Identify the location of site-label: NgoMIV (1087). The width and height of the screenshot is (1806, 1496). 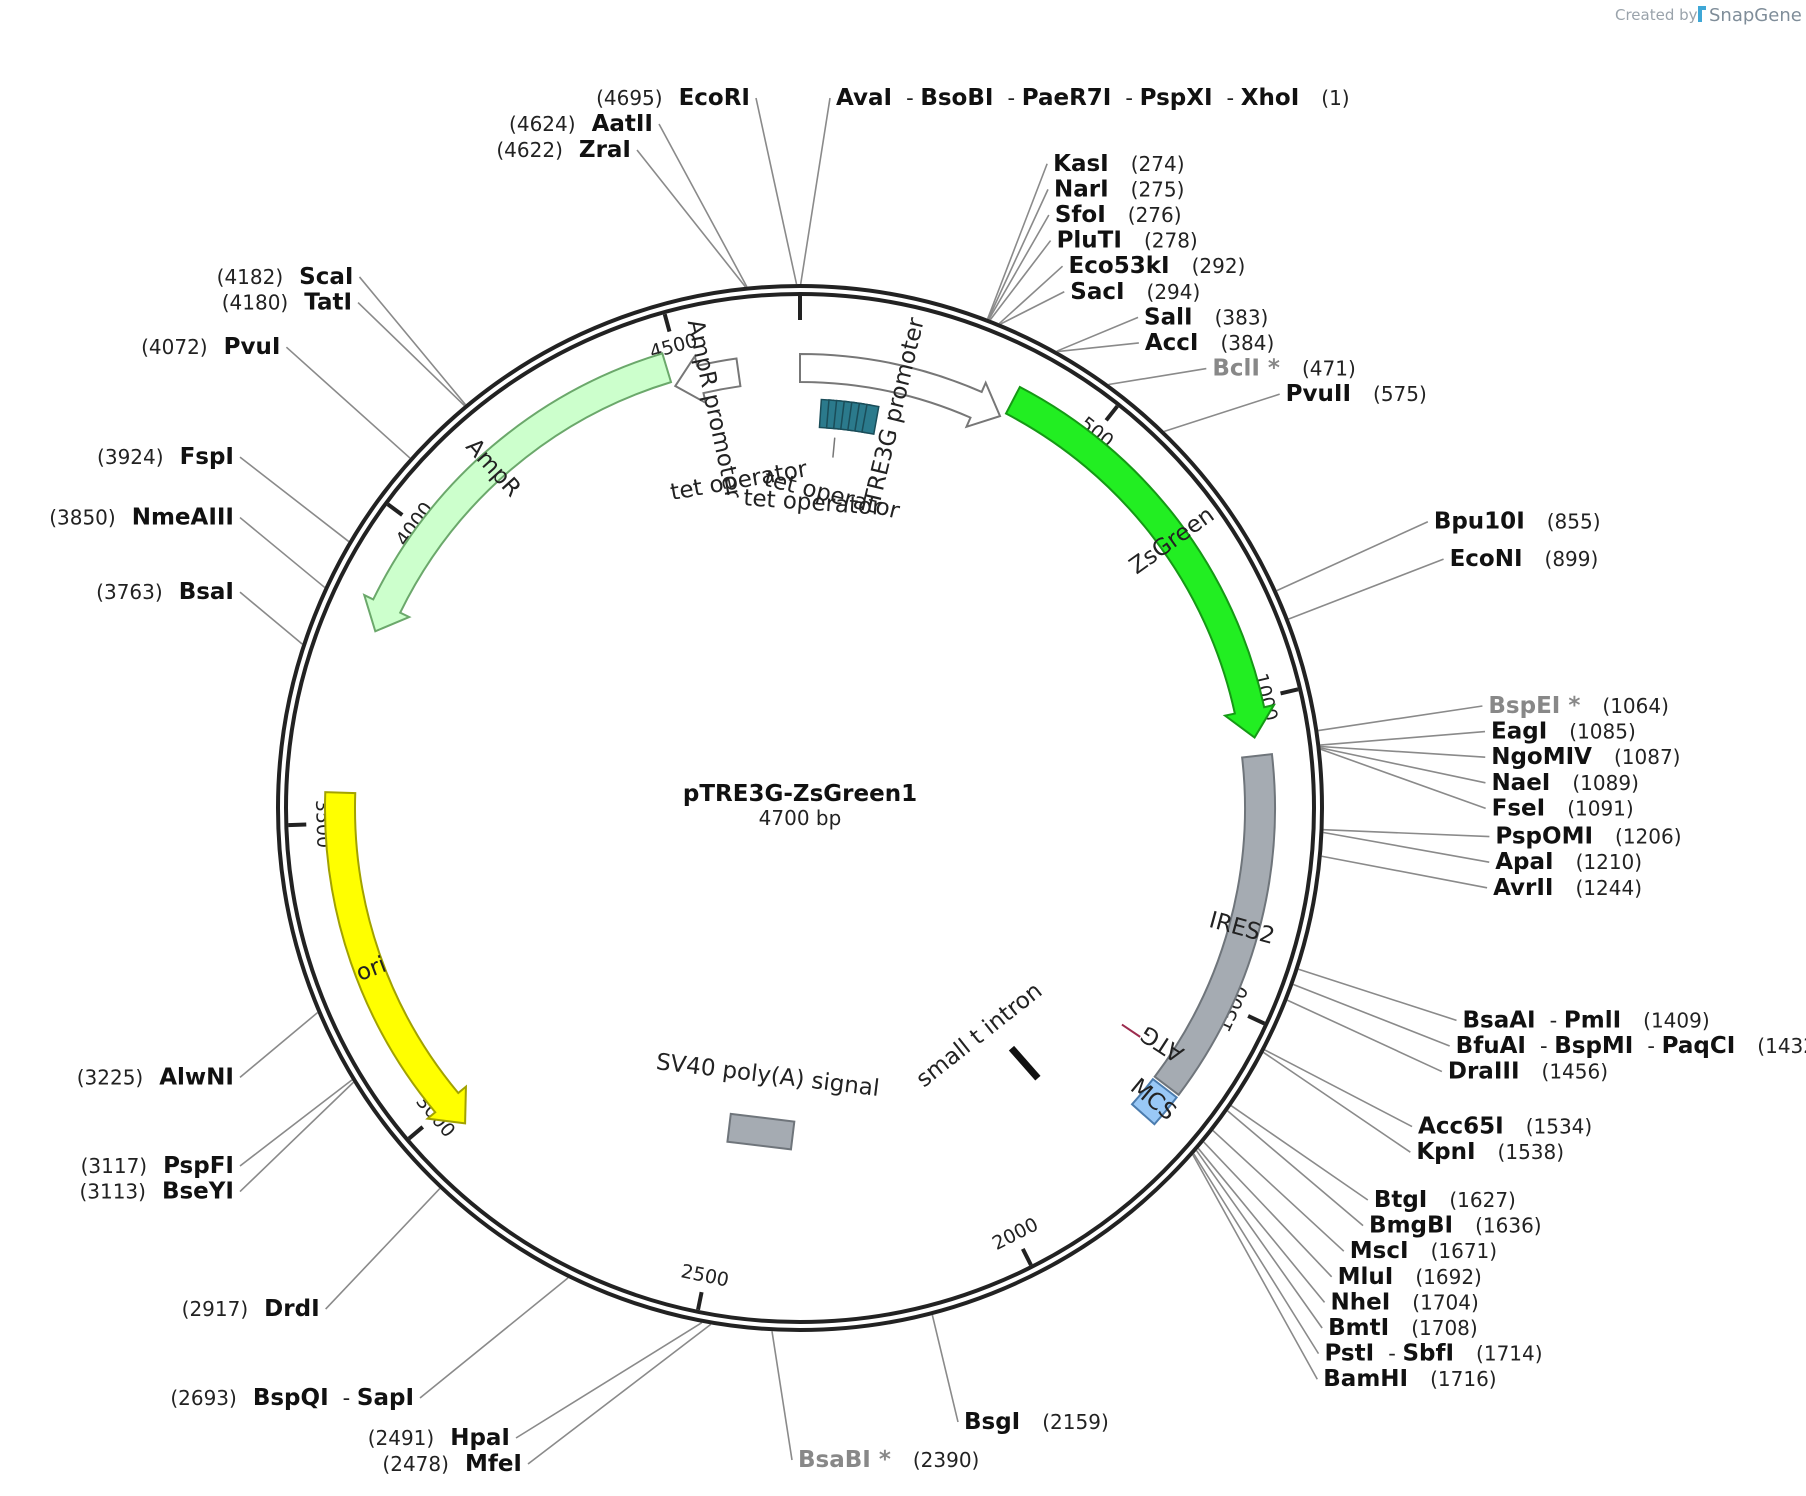
(1585, 757).